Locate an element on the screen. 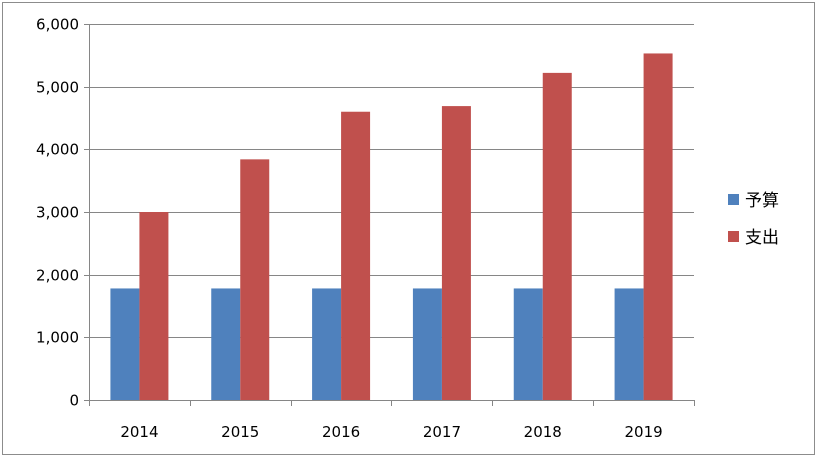  y-tick-label: 1,000 is located at coordinates (57, 338).